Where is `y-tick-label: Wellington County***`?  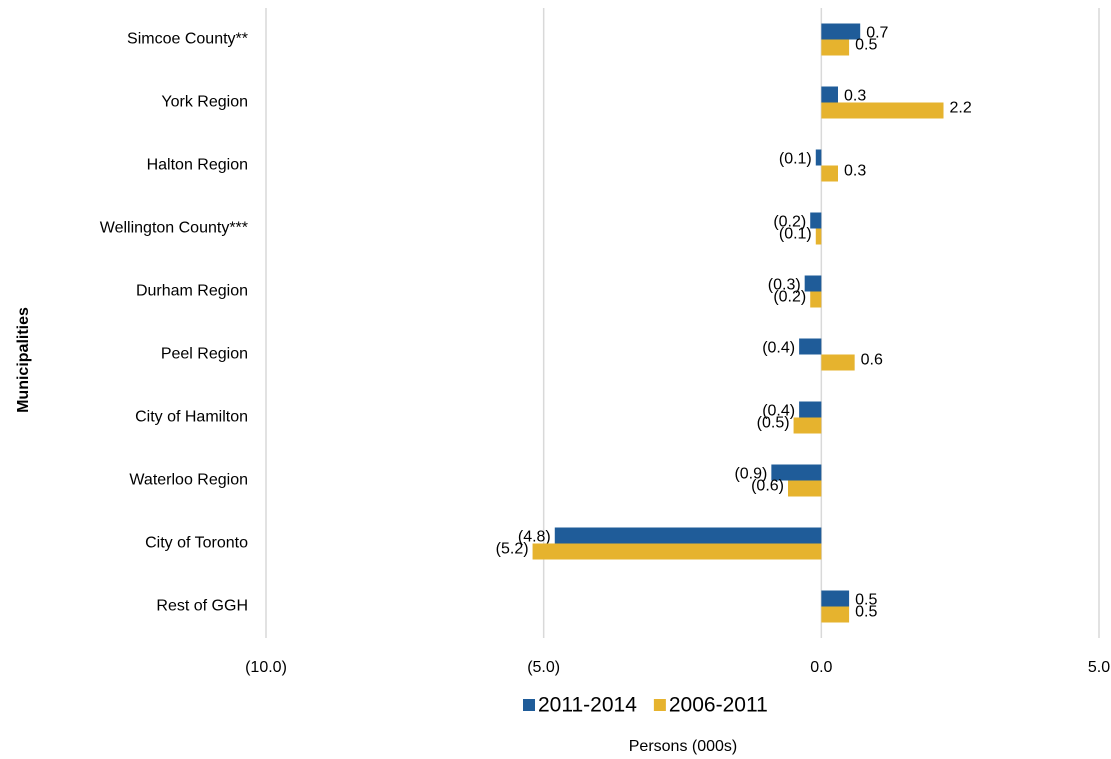 y-tick-label: Wellington County*** is located at coordinates (174, 228).